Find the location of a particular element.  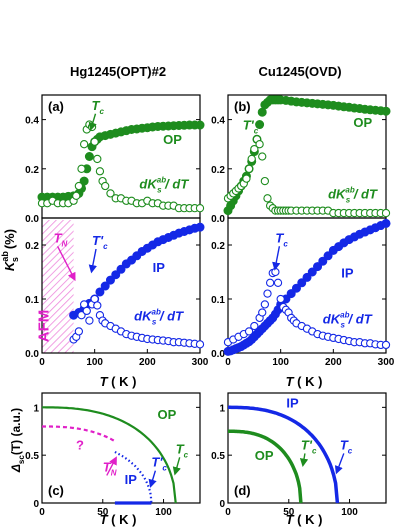

xlabel-bot-left: T ( K ) is located at coordinates (118, 519).